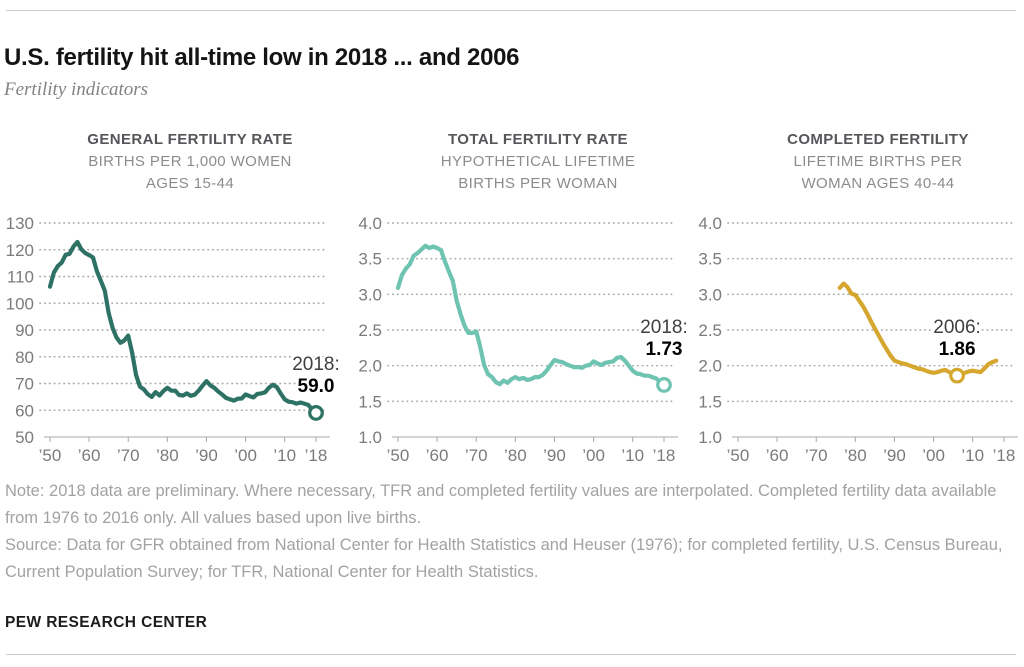 The image size is (1024, 667). I want to click on chart-subtitle-line: LIFETIME BIRTHS PER, so click(878, 161).